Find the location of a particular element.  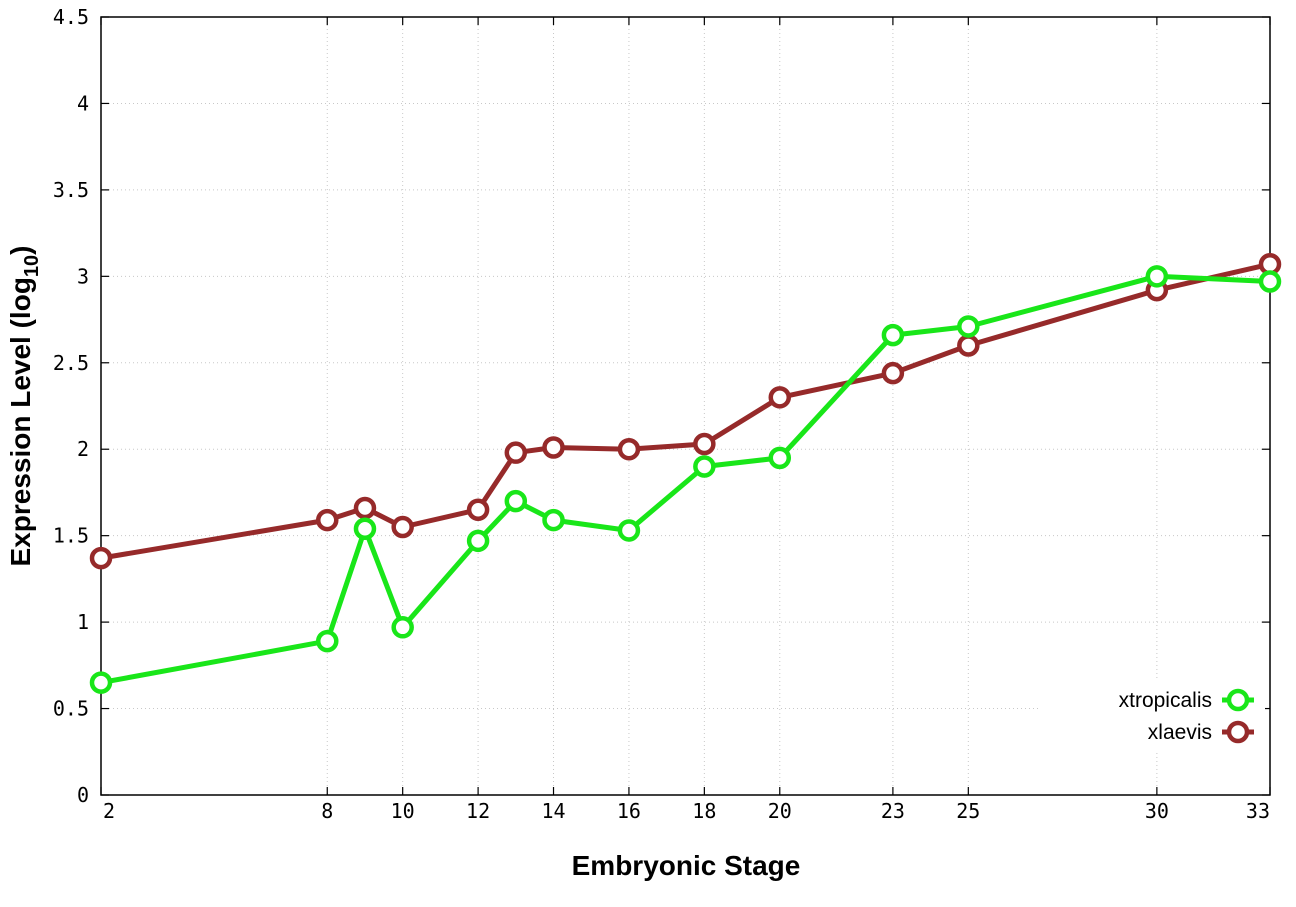

x-tick-label: 20 is located at coordinates (780, 811).